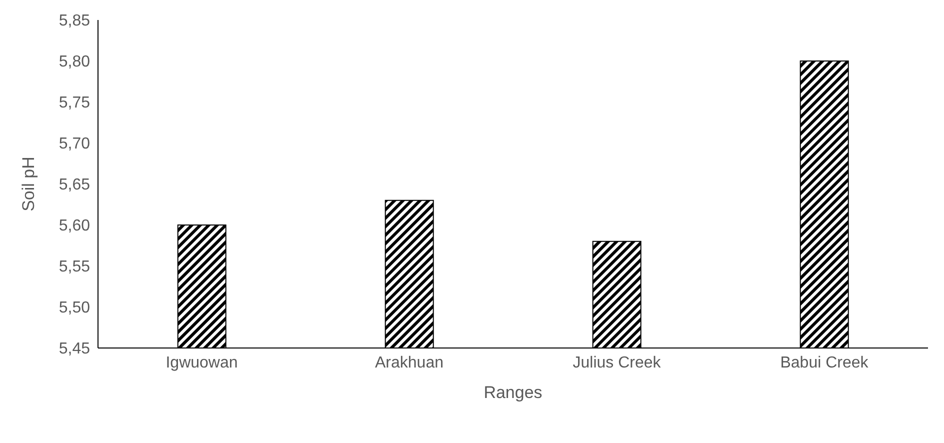  Describe the element at coordinates (74, 62) in the screenshot. I see `y-tick-label: 5,80` at that location.